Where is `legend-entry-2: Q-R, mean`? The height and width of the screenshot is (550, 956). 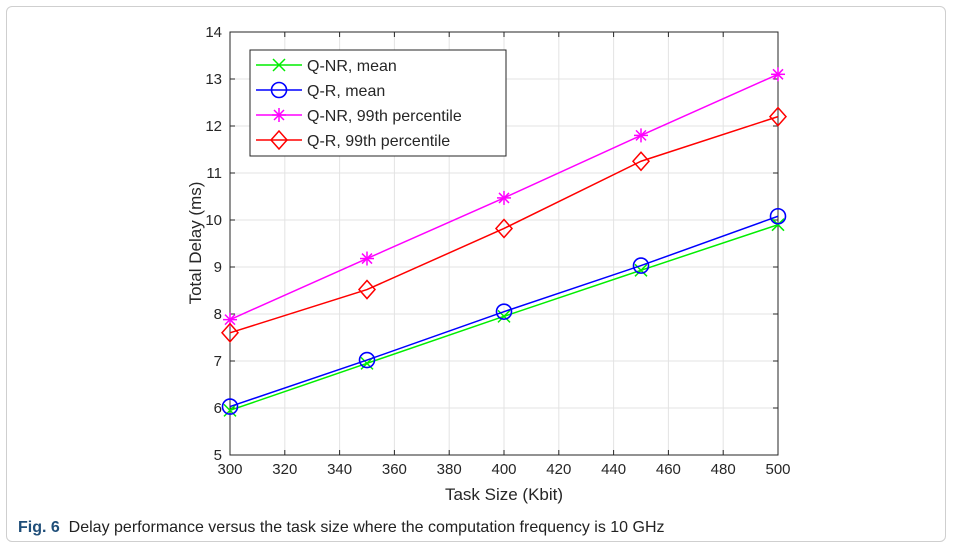 legend-entry-2: Q-R, mean is located at coordinates (320, 90).